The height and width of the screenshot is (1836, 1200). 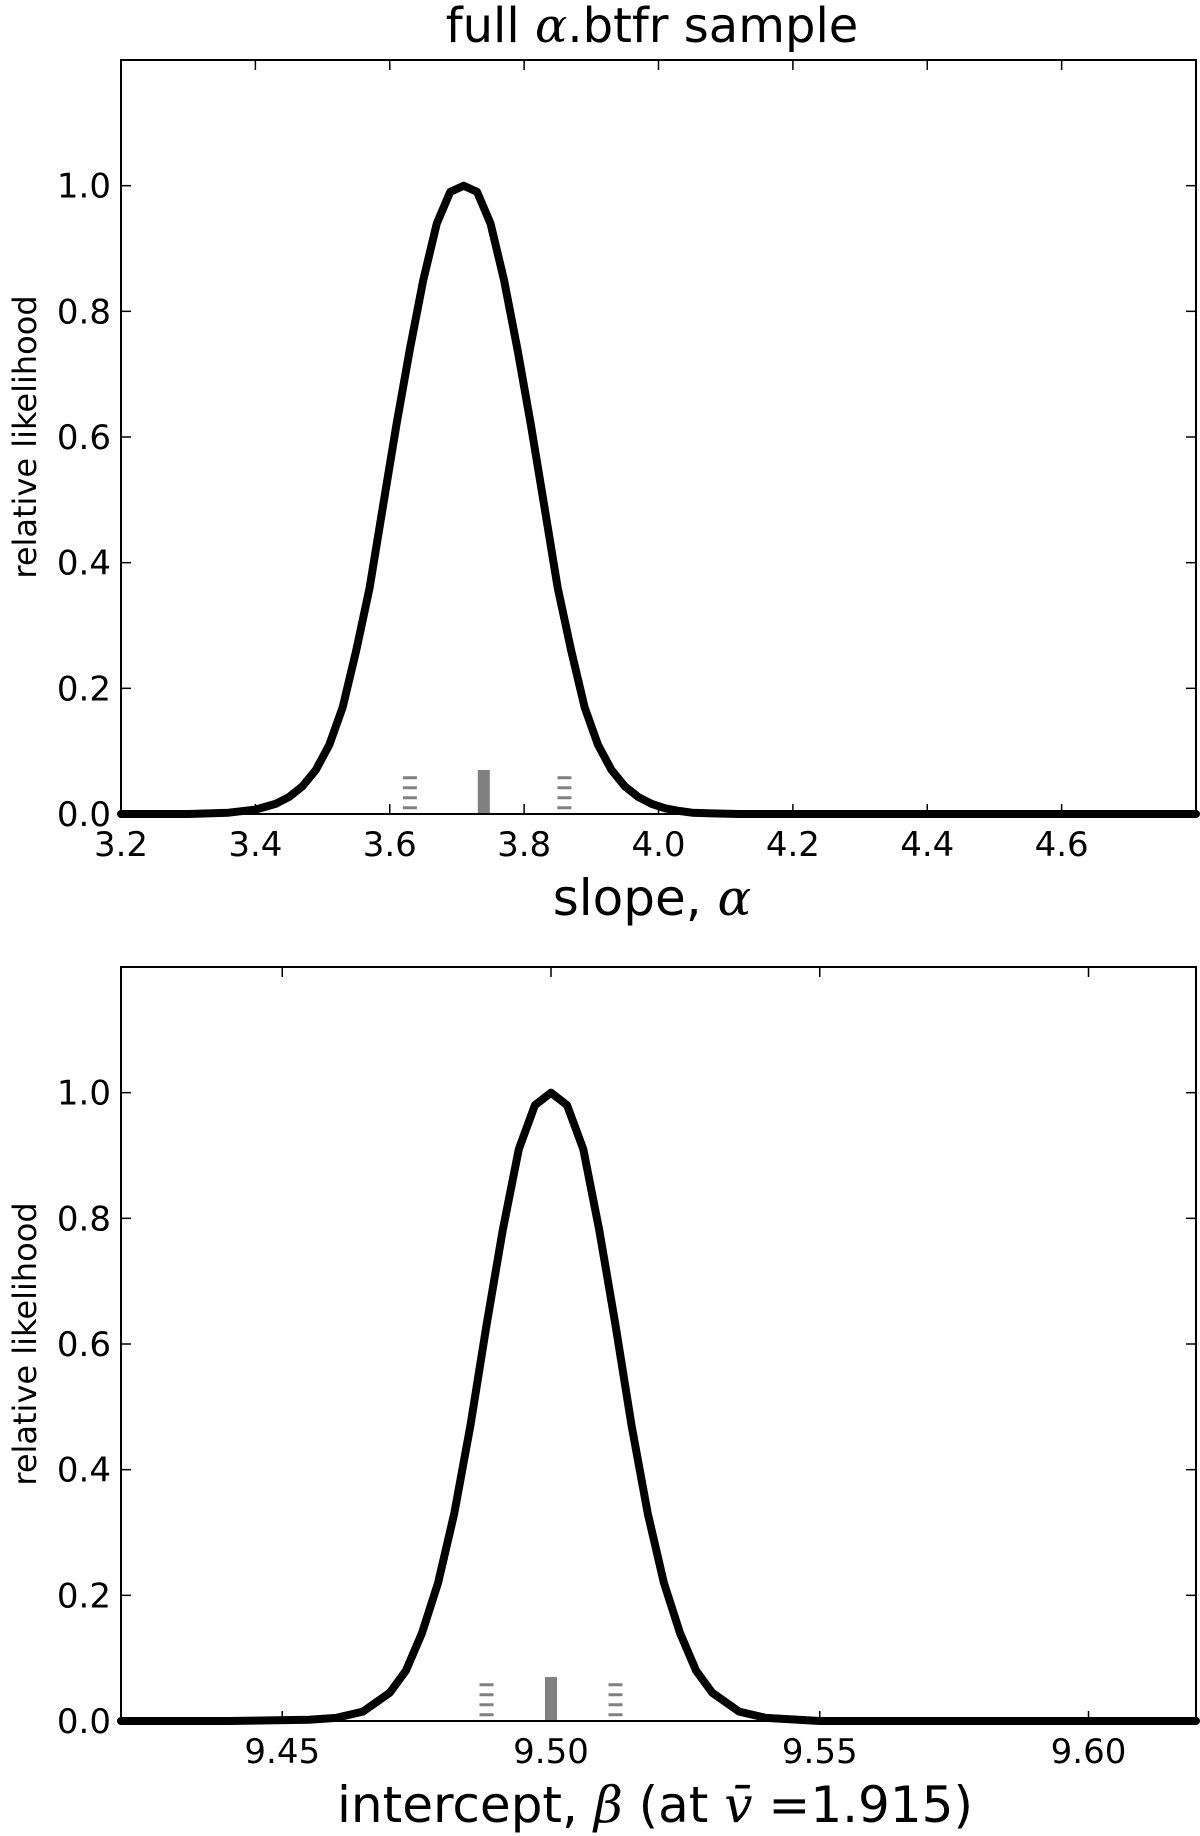 What do you see at coordinates (1062, 845) in the screenshot?
I see `x-tick-label: 4.6` at bounding box center [1062, 845].